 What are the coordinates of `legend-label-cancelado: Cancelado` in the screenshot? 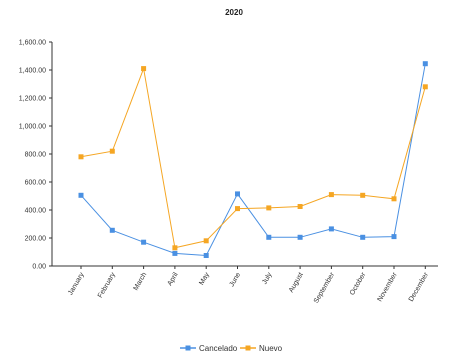 It's located at (218, 348).